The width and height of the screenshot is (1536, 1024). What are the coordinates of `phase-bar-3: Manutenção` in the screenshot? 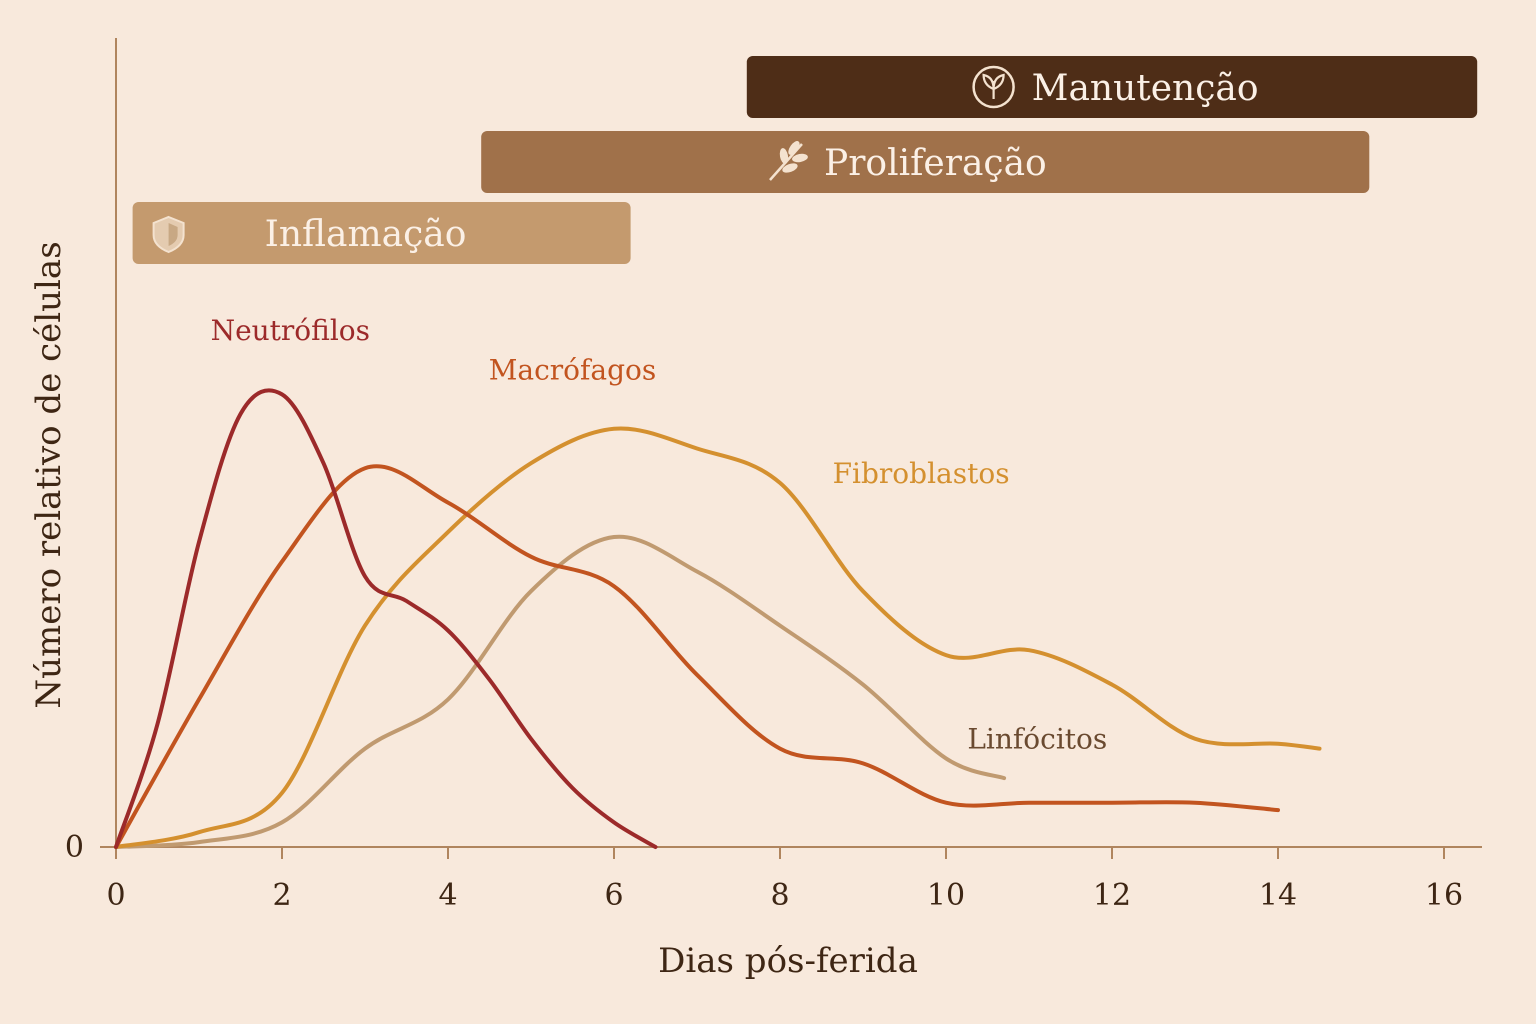 It's located at (1112, 87).